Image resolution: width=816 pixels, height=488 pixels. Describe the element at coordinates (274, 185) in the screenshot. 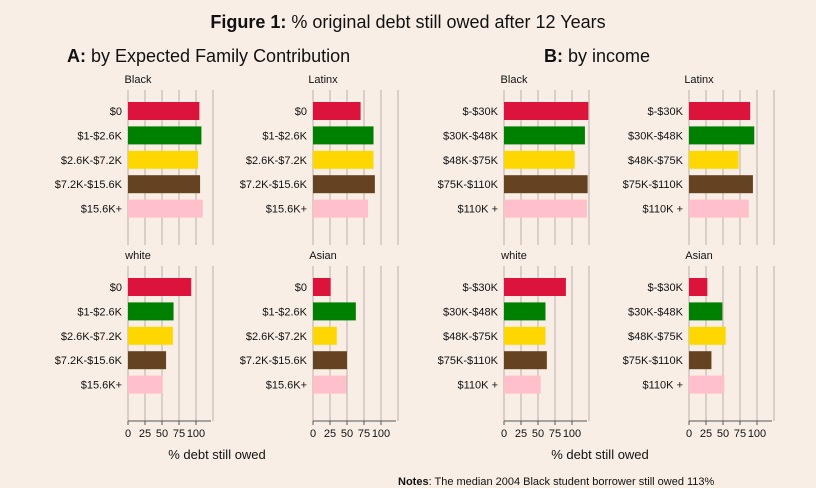

I see `panel-a-latinx-category-label: $7.2K-$15.6K` at that location.